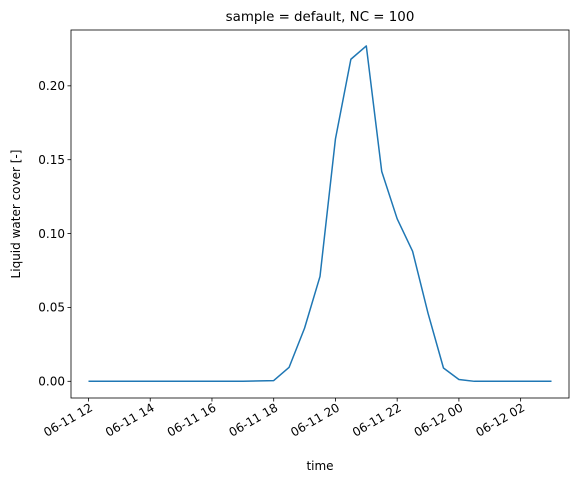 The height and width of the screenshot is (487, 576). What do you see at coordinates (51, 86) in the screenshot?
I see `y-tick-label: 0.20` at bounding box center [51, 86].